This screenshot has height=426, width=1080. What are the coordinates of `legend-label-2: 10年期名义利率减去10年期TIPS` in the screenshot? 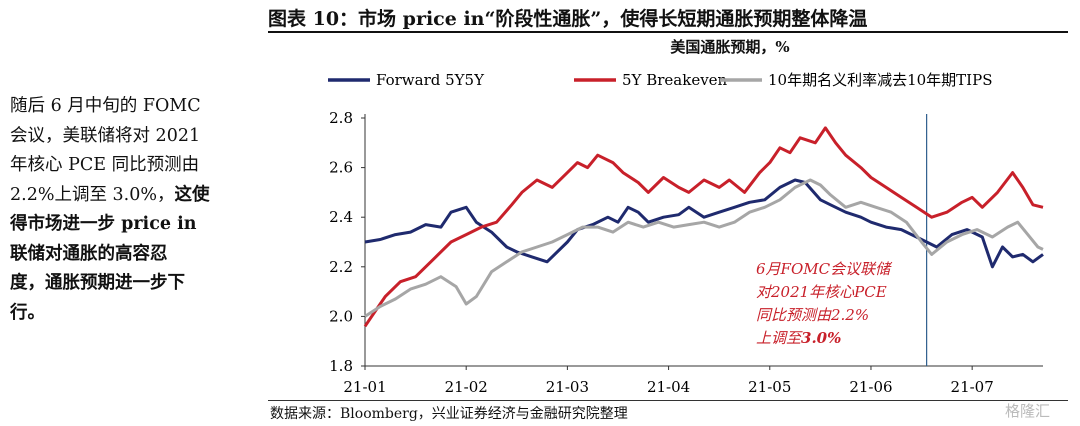 It's located at (880, 80).